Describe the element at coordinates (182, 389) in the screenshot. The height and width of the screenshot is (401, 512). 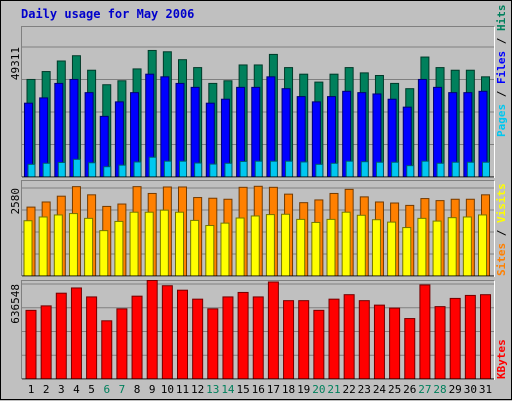
I see `x-tick-label: 11` at that location.